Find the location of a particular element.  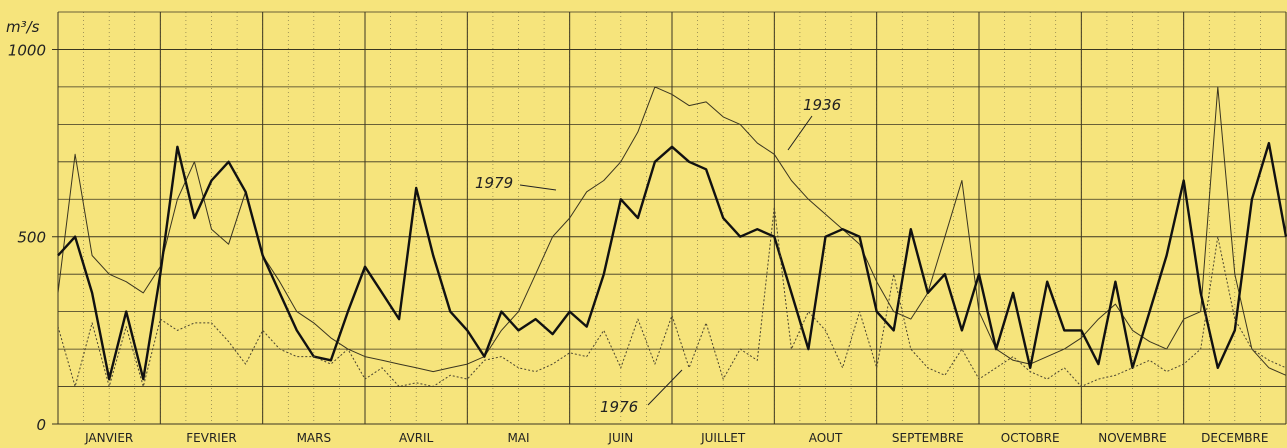

y-axis-label: m³/s is located at coordinates (23, 27).